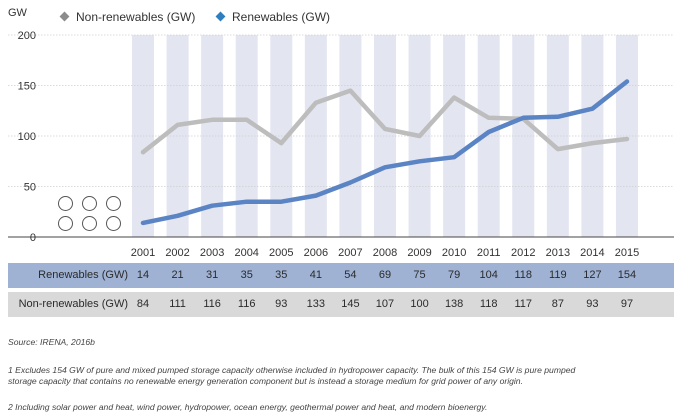 This screenshot has width=682, height=420. Describe the element at coordinates (177, 275) in the screenshot. I see `table-cell: 21` at that location.